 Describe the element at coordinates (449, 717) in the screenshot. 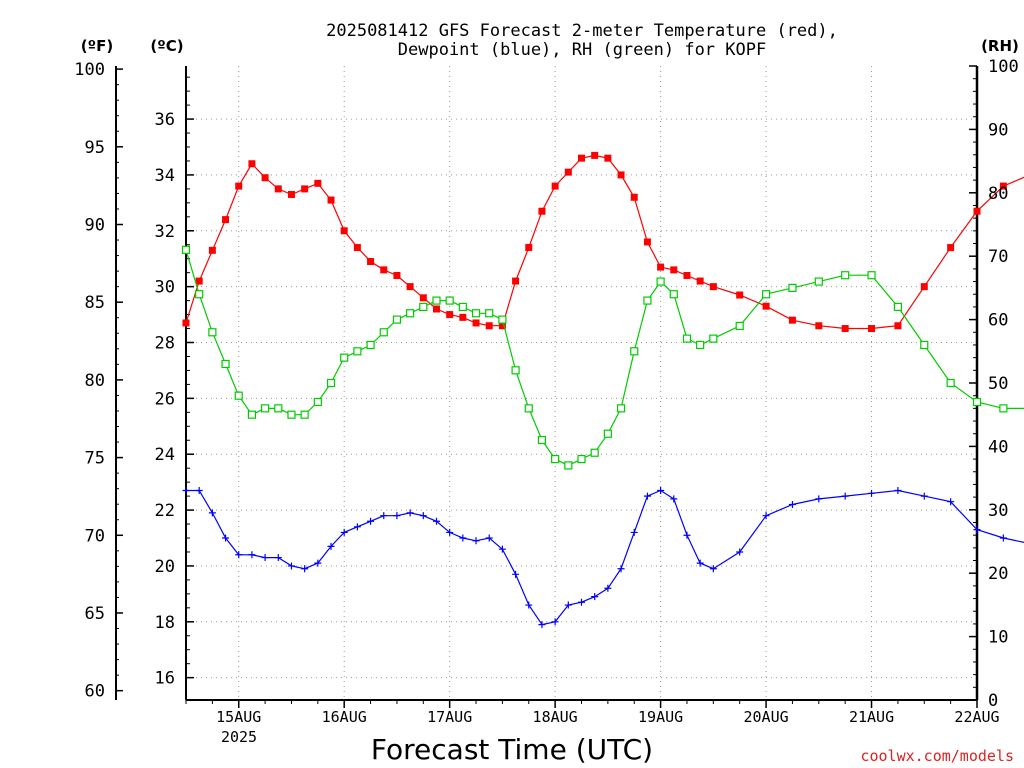

I see `x-tick-label: 17AUG` at that location.